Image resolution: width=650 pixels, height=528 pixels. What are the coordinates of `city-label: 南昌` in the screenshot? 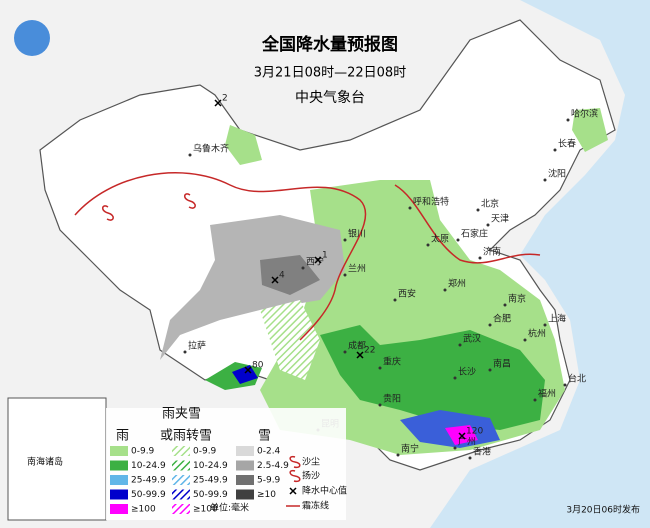 It's located at (502, 364).